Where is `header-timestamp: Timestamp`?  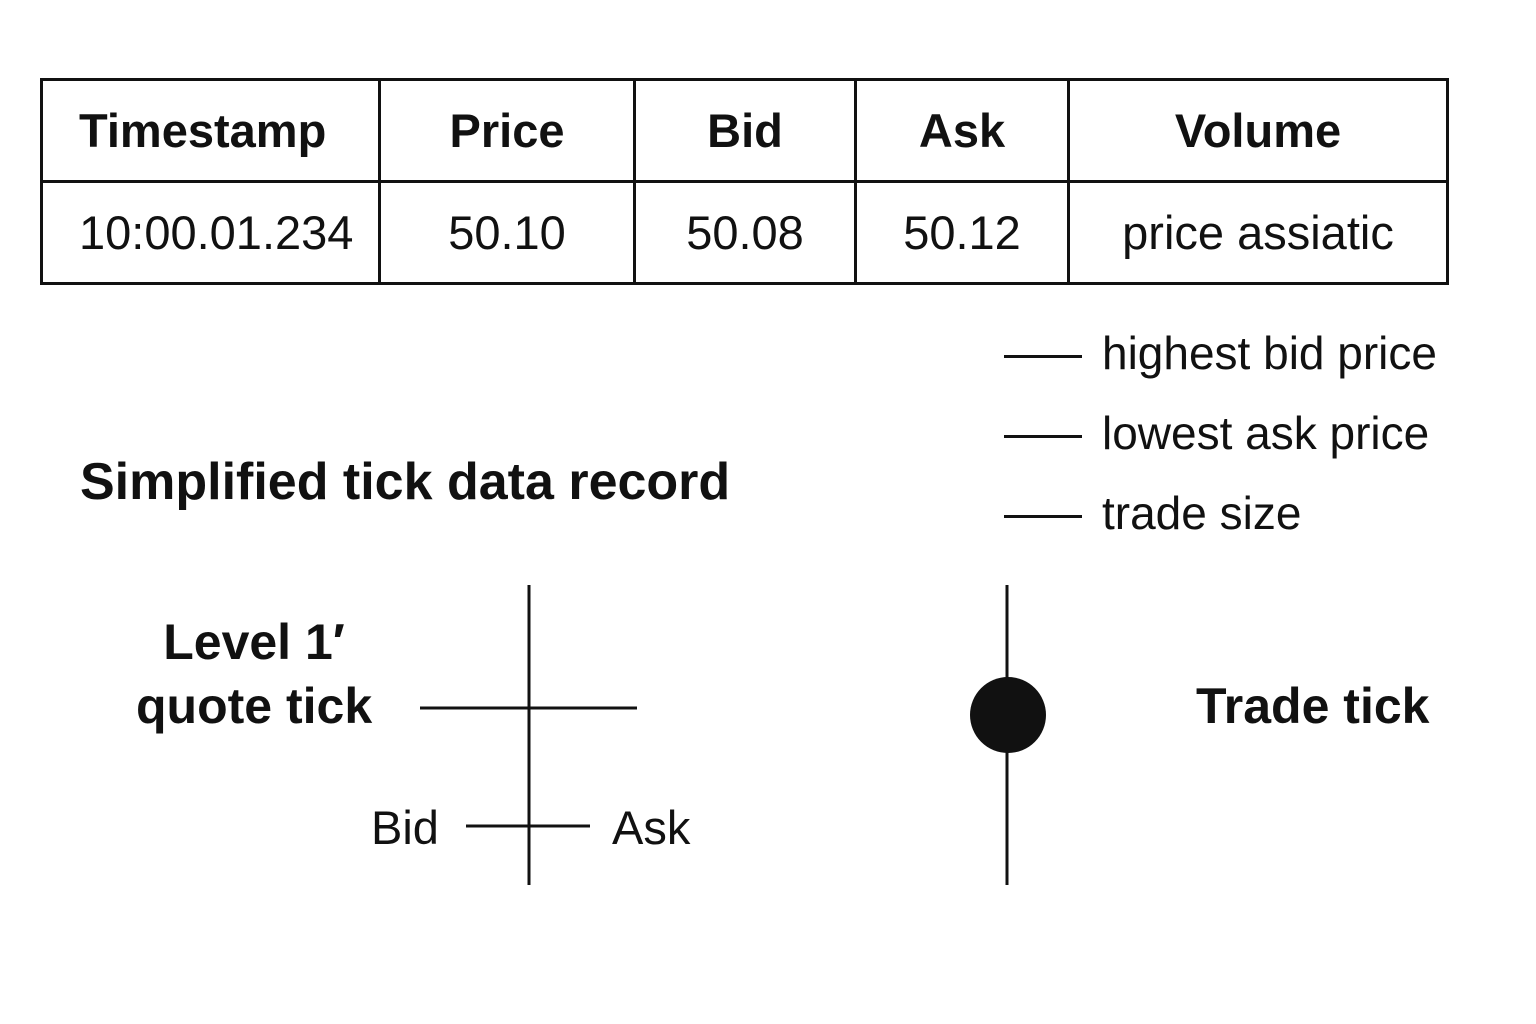 header-timestamp: Timestamp is located at coordinates (210, 130).